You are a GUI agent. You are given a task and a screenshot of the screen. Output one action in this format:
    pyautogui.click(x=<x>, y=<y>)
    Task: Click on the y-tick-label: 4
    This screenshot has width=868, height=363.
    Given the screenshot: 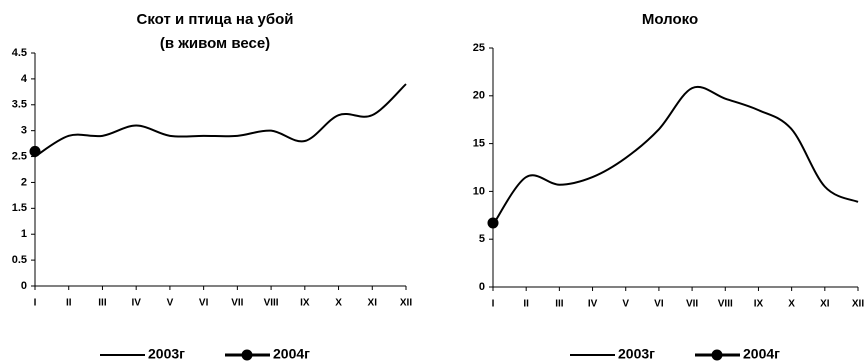 What is the action you would take?
    pyautogui.click(x=24, y=79)
    